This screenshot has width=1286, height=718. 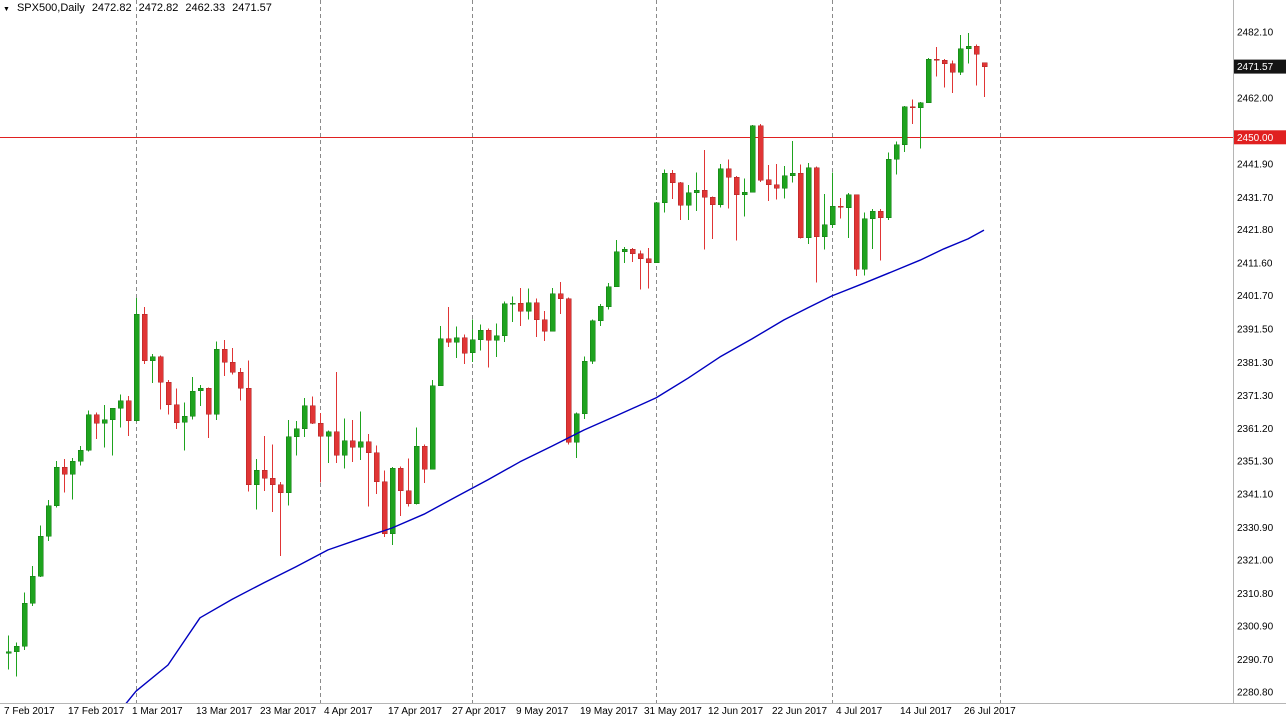 I want to click on hline-price-badge, so click(x=1260, y=137).